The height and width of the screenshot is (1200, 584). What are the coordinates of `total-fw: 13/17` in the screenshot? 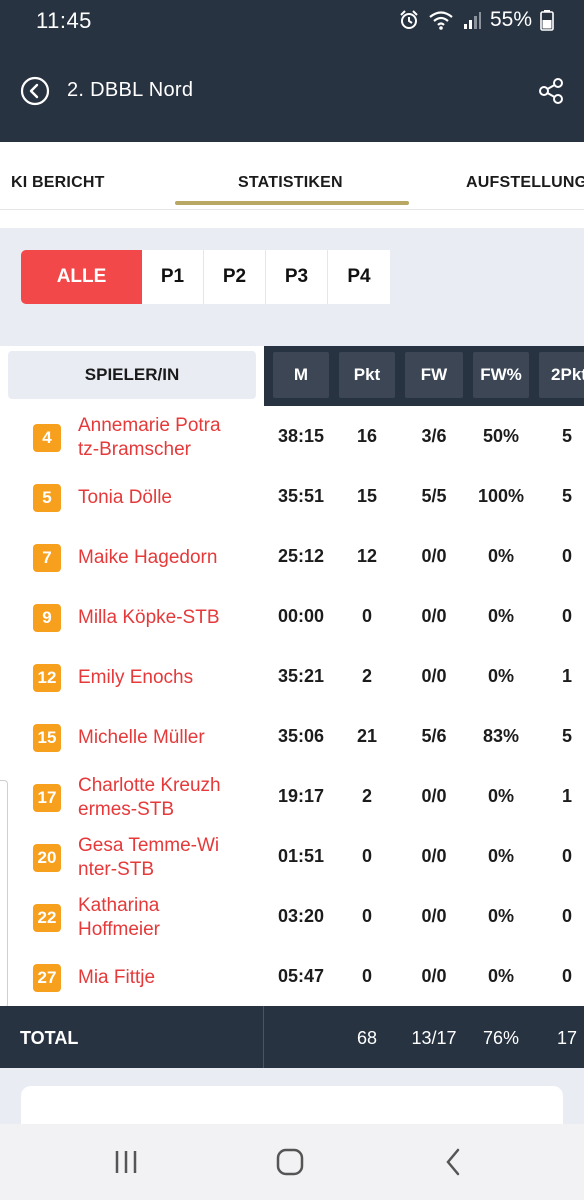 It's located at (434, 1038).